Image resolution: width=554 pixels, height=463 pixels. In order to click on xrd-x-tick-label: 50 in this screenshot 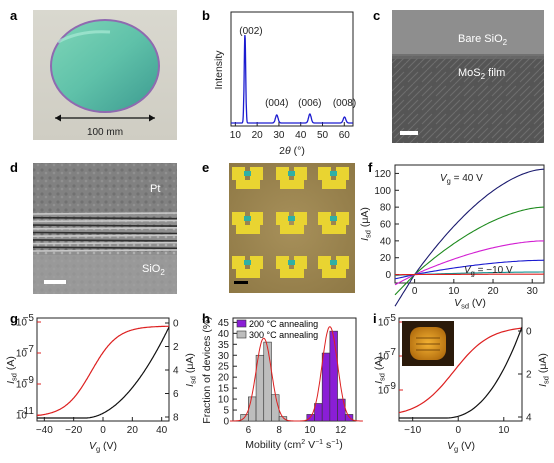, I will do `click(323, 135)`.